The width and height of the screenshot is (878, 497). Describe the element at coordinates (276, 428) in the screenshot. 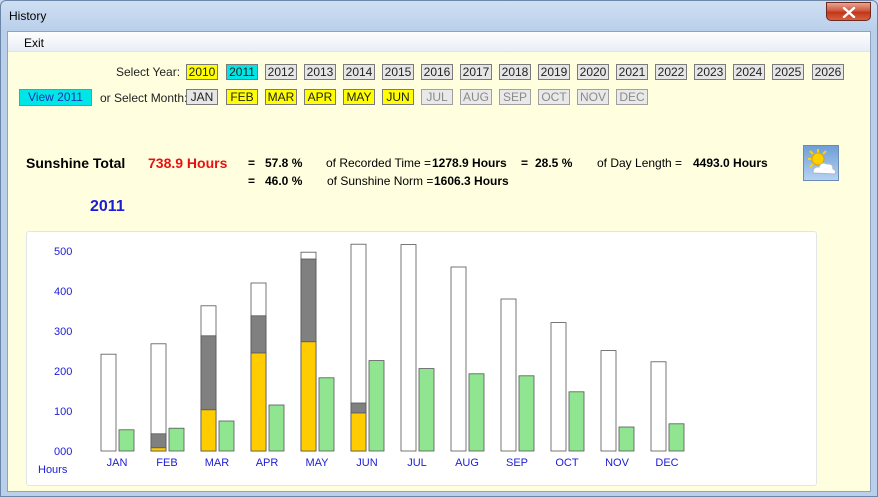

I see `norm-bar-apr` at that location.